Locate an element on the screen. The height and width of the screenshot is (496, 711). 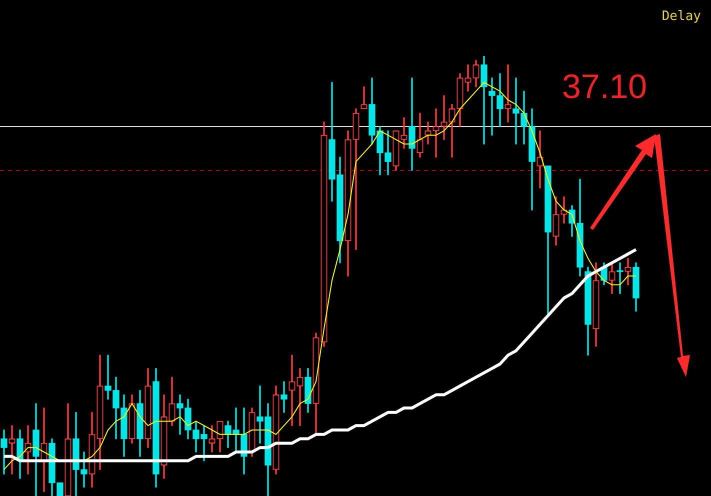
text: Delay is located at coordinates (681, 16).